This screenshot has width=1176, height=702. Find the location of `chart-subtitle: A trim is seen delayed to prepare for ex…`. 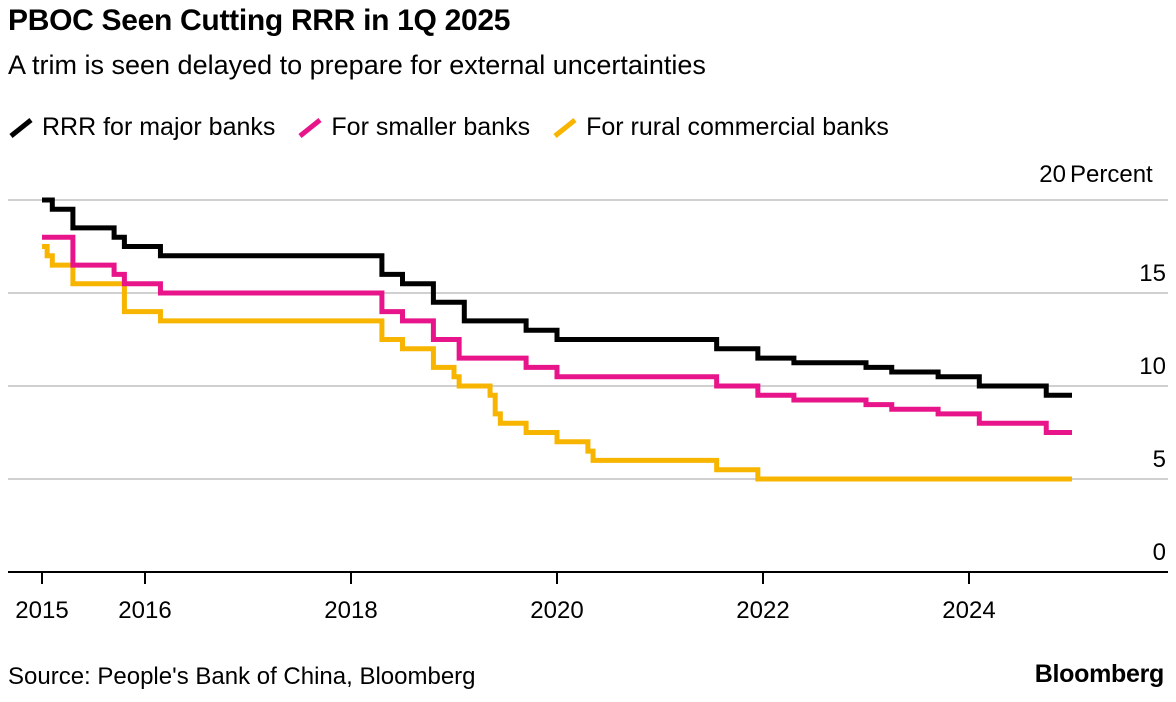

chart-subtitle: A trim is seen delayed to prepare for ex… is located at coordinates (357, 65).